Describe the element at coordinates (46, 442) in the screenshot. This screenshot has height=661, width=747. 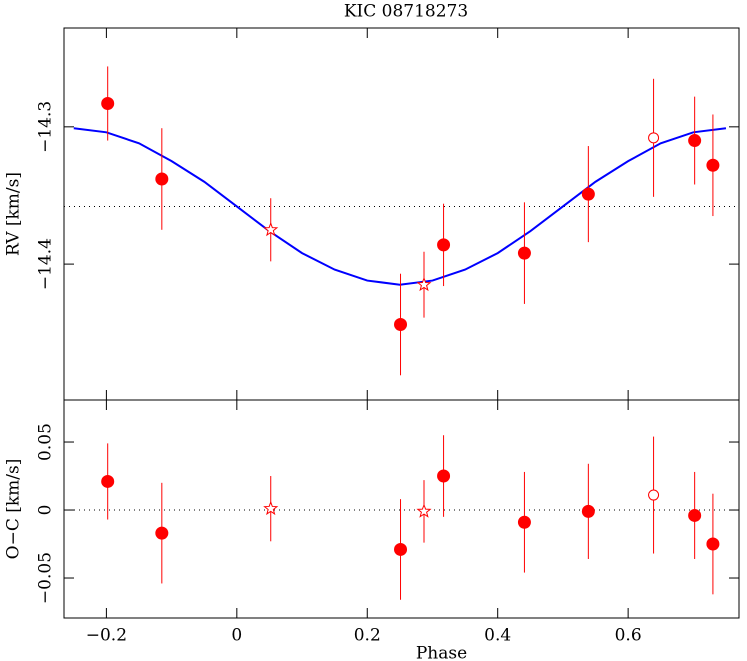
I see `y-tick-label: 0.05` at that location.